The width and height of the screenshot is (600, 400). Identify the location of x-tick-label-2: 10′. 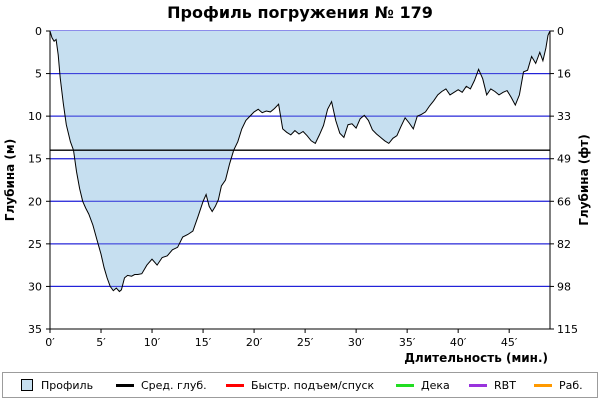
(152, 342).